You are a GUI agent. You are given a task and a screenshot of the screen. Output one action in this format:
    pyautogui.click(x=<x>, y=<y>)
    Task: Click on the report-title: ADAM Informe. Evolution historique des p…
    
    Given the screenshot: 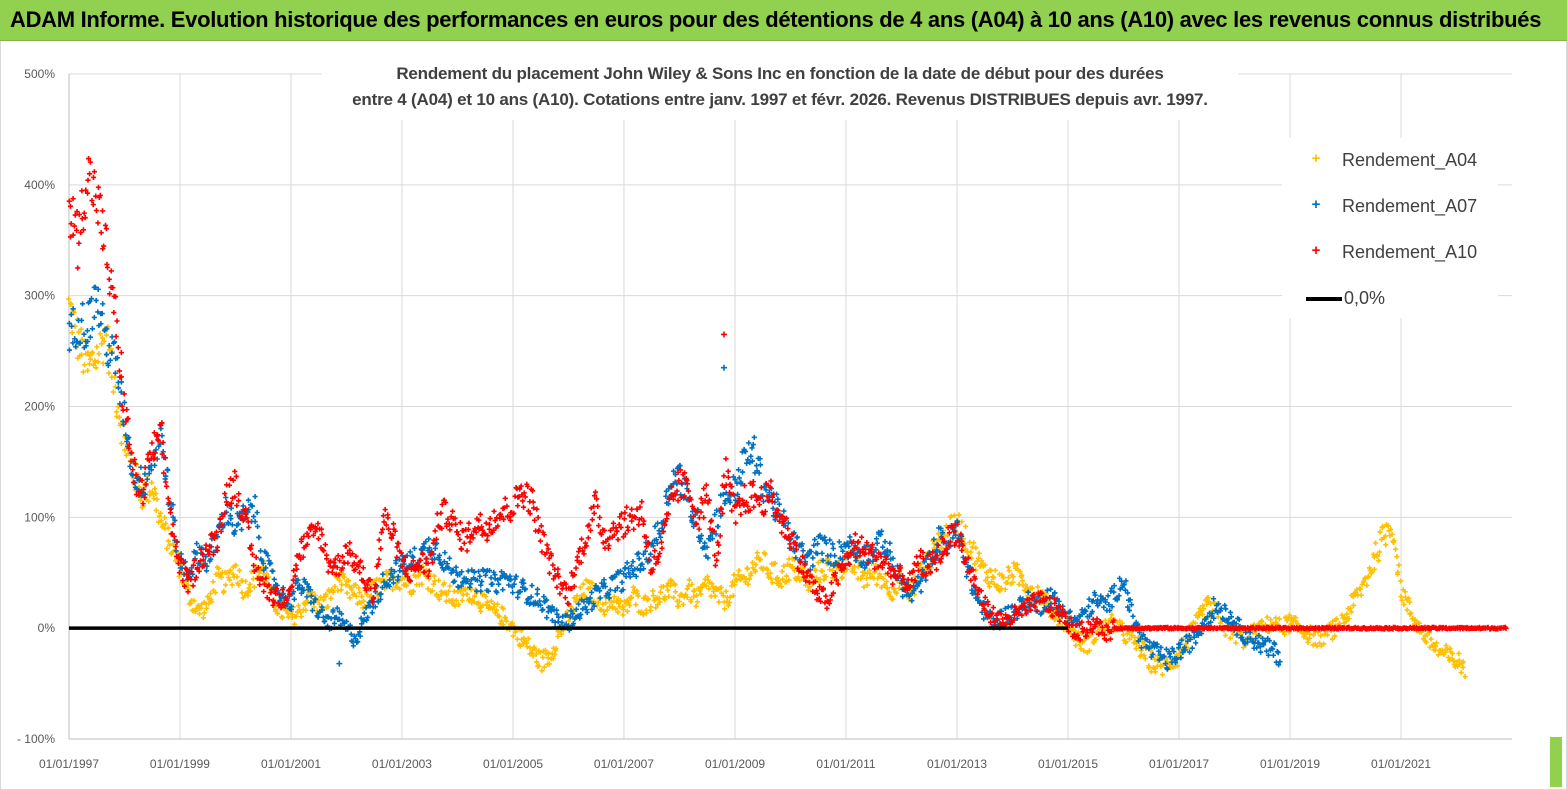 What is the action you would take?
    pyautogui.click(x=776, y=19)
    